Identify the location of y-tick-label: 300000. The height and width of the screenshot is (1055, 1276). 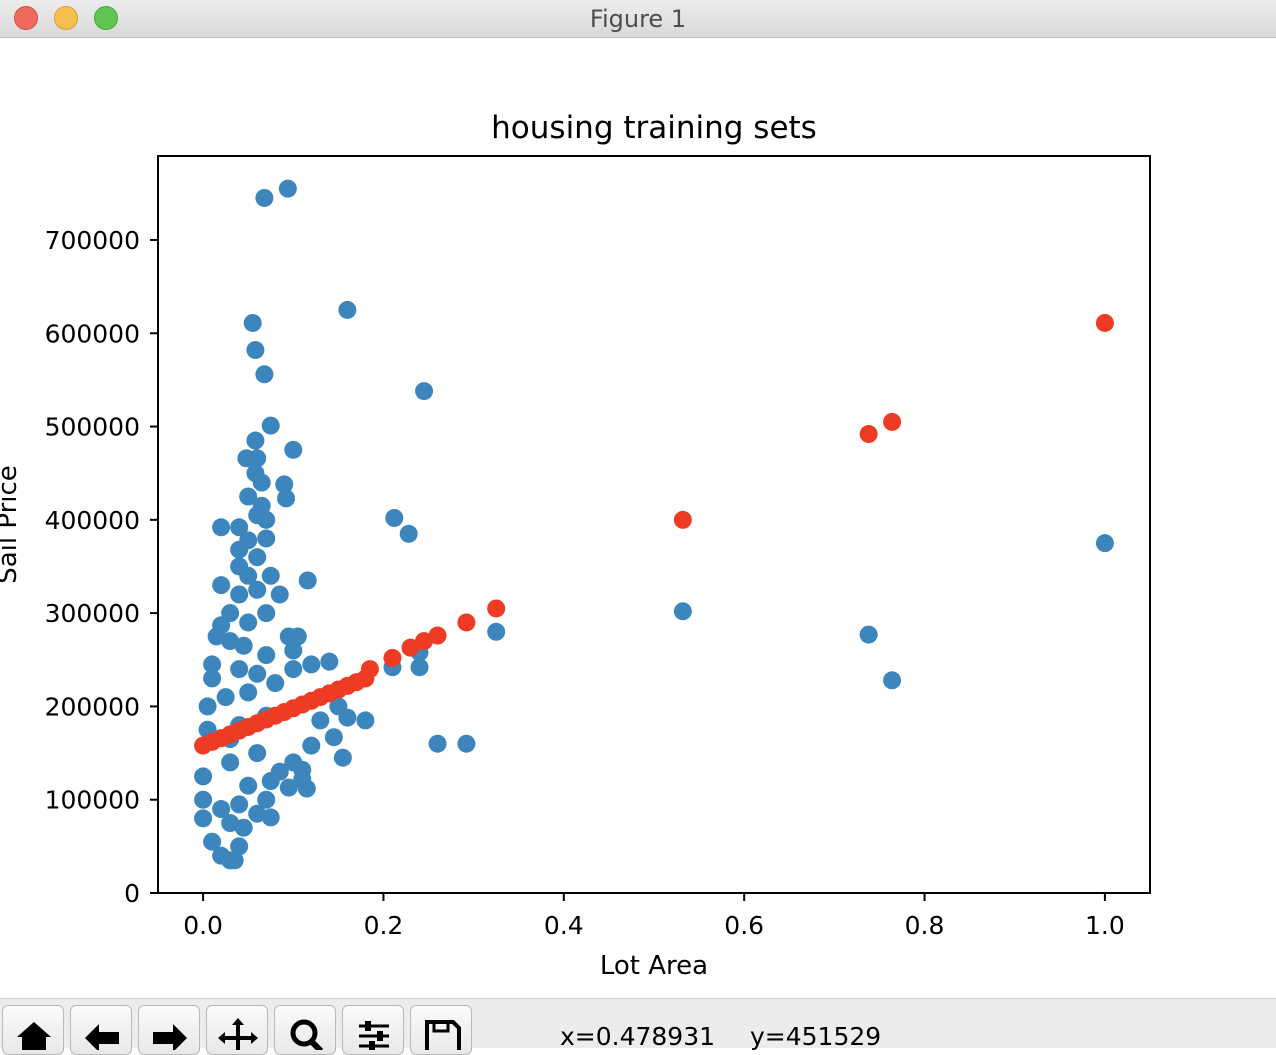
(92, 613).